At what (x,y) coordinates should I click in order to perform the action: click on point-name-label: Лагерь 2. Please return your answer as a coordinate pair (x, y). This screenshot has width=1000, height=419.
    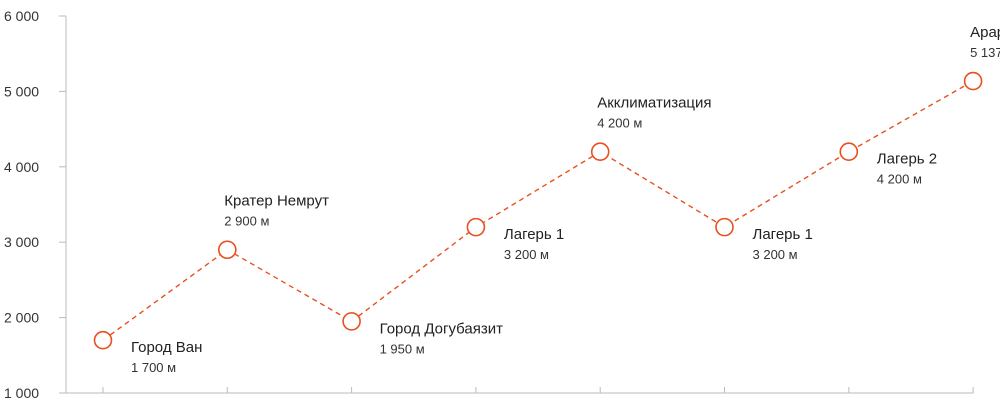
    Looking at the image, I should click on (907, 159).